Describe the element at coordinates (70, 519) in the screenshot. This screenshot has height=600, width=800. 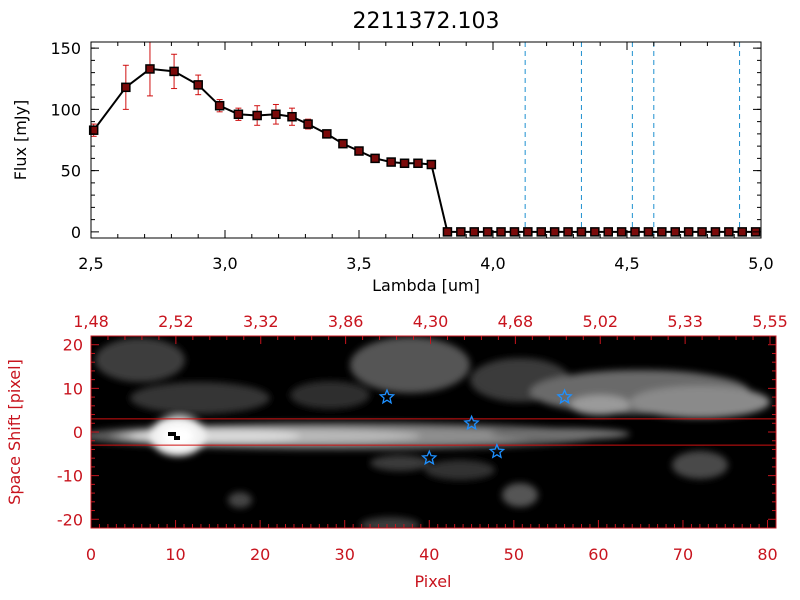
I see `shift-tick-label: -20` at that location.